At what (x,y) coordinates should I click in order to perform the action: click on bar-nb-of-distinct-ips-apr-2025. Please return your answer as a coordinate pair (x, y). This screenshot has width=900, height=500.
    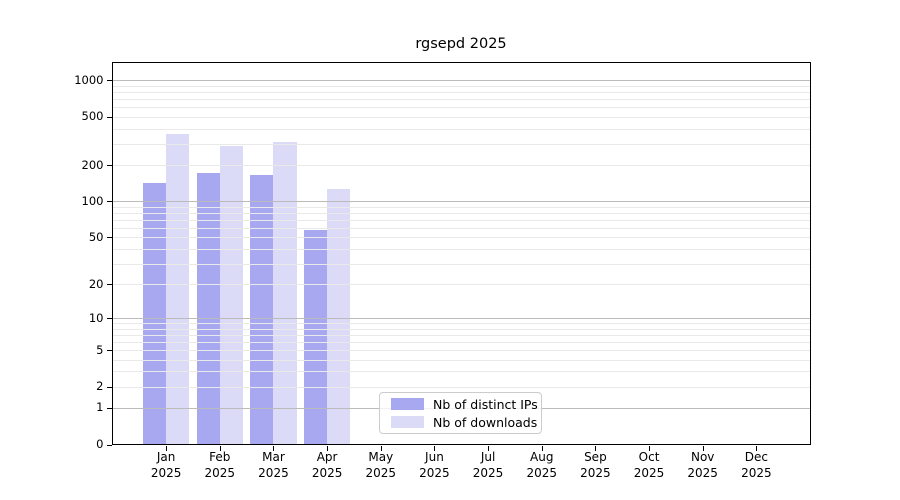
    Looking at the image, I should click on (315, 337).